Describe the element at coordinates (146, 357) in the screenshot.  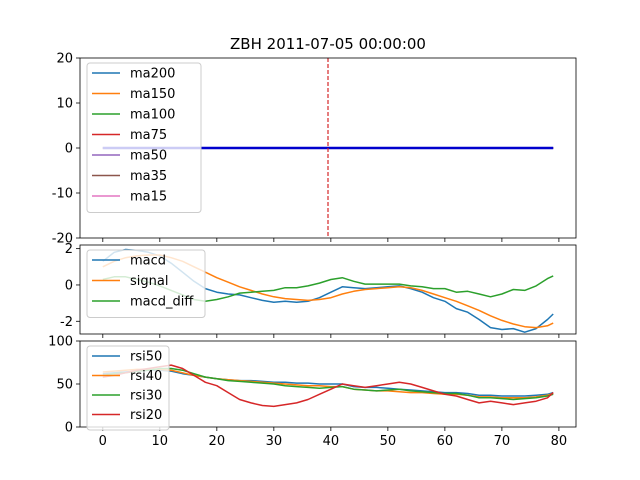
I see `legend-label-rsi50: rsi50` at that location.